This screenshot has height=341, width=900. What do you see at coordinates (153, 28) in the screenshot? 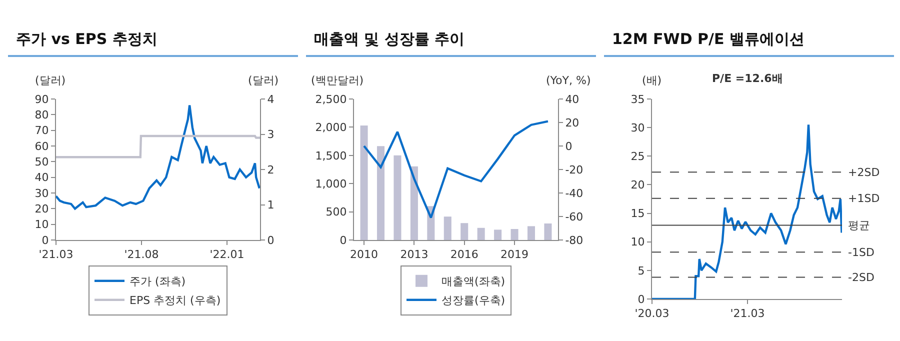
I see `chart-title: 주가 vs EPS 추정치` at bounding box center [153, 28].